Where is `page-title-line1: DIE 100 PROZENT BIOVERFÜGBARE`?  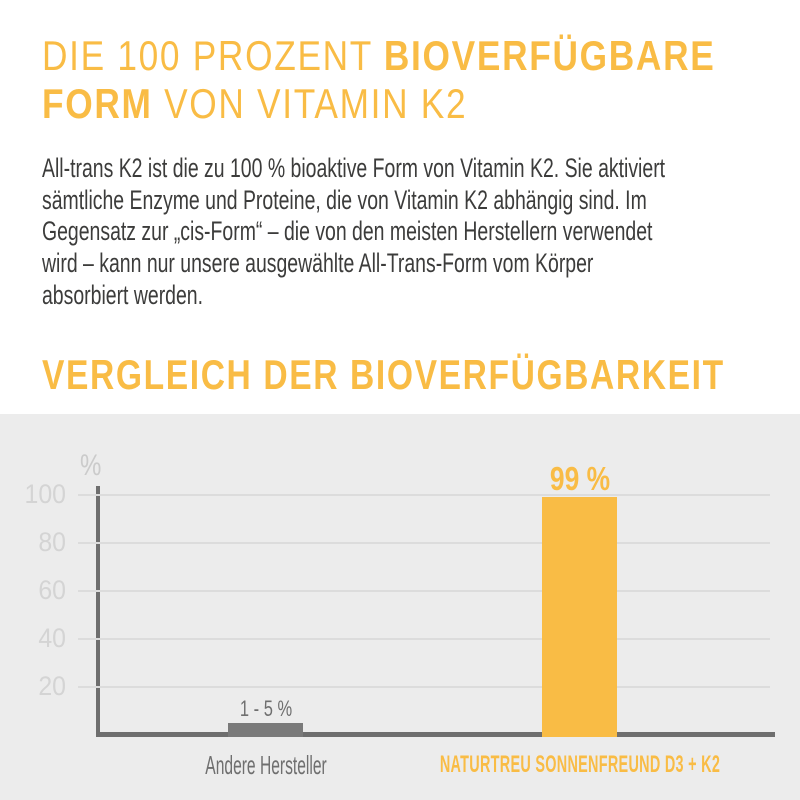 page-title-line1: DIE 100 PROZENT BIOVERFÜGBARE is located at coordinates (378, 56).